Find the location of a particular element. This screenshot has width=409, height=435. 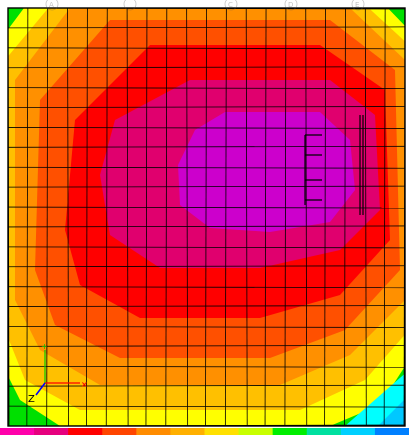

svg-text: A is located at coordinates (51, 5).